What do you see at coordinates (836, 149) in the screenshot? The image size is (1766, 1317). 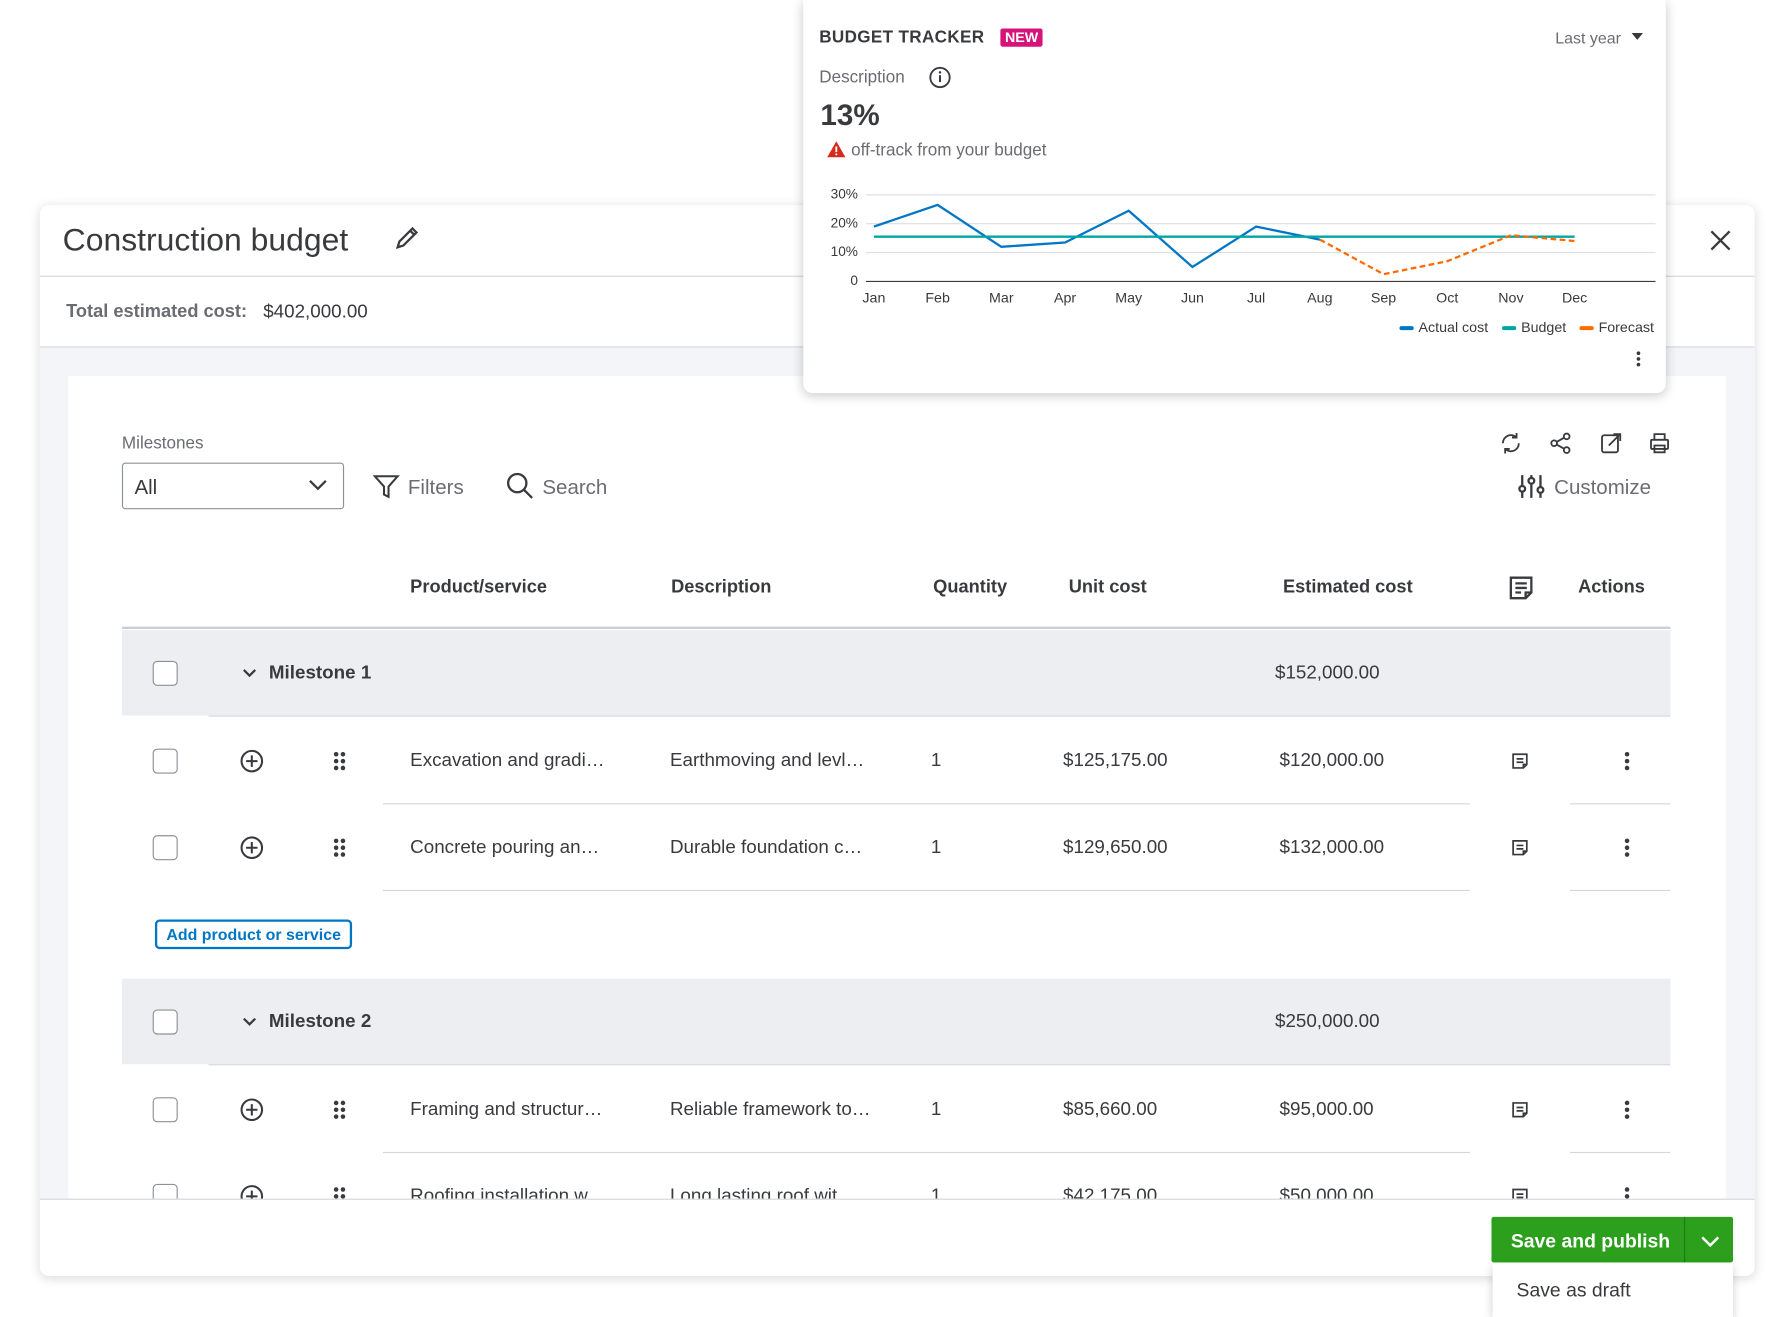 I see `warning-icon` at bounding box center [836, 149].